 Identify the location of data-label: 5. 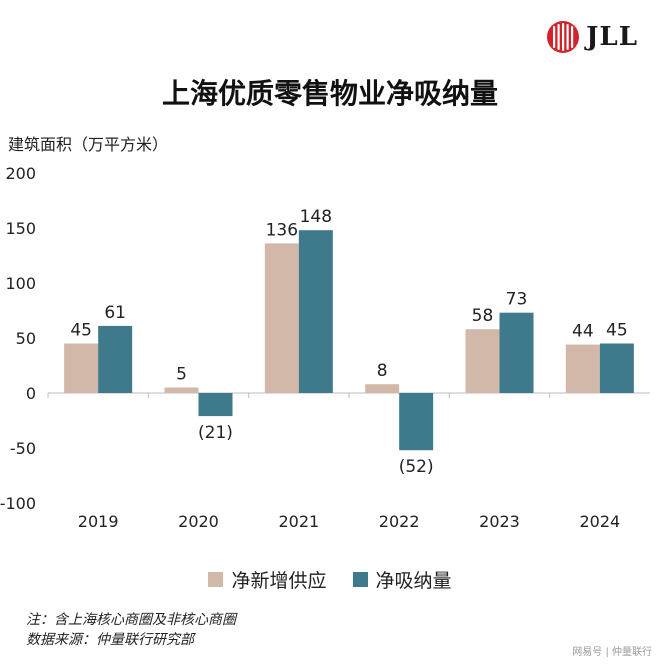
(181, 375).